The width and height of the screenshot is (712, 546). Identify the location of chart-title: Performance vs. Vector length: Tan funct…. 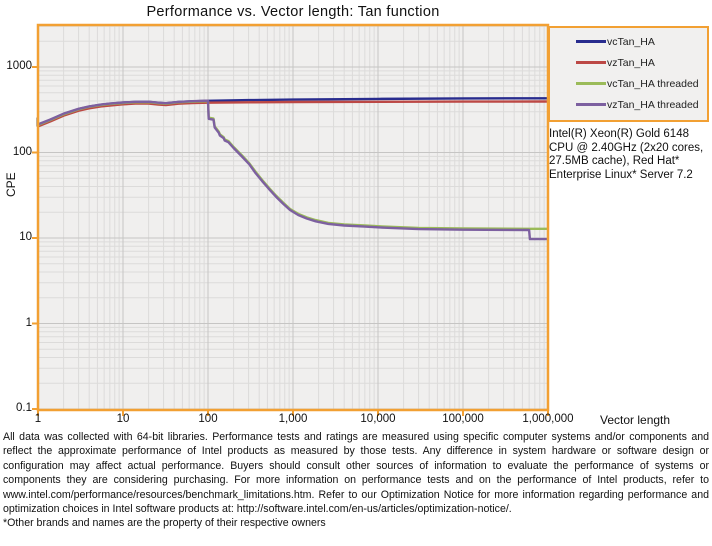
(293, 12).